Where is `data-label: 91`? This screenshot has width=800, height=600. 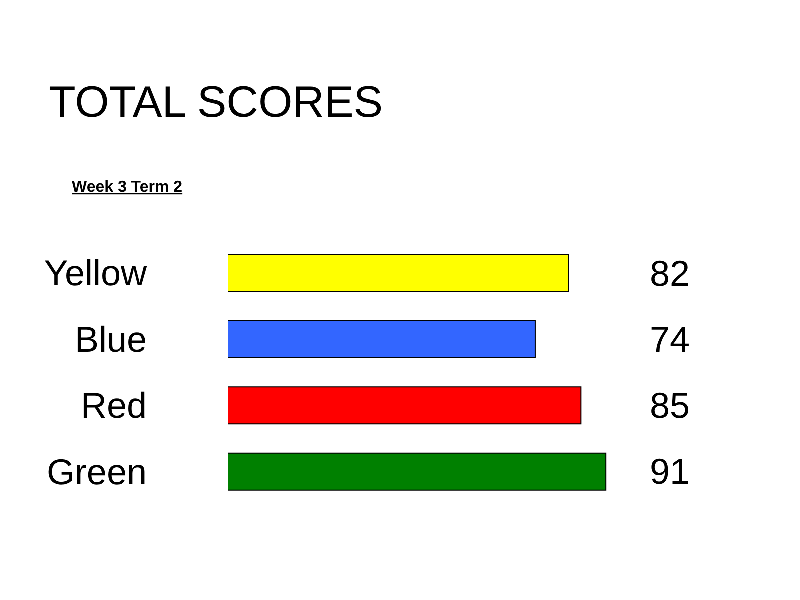
data-label: 91 is located at coordinates (670, 471).